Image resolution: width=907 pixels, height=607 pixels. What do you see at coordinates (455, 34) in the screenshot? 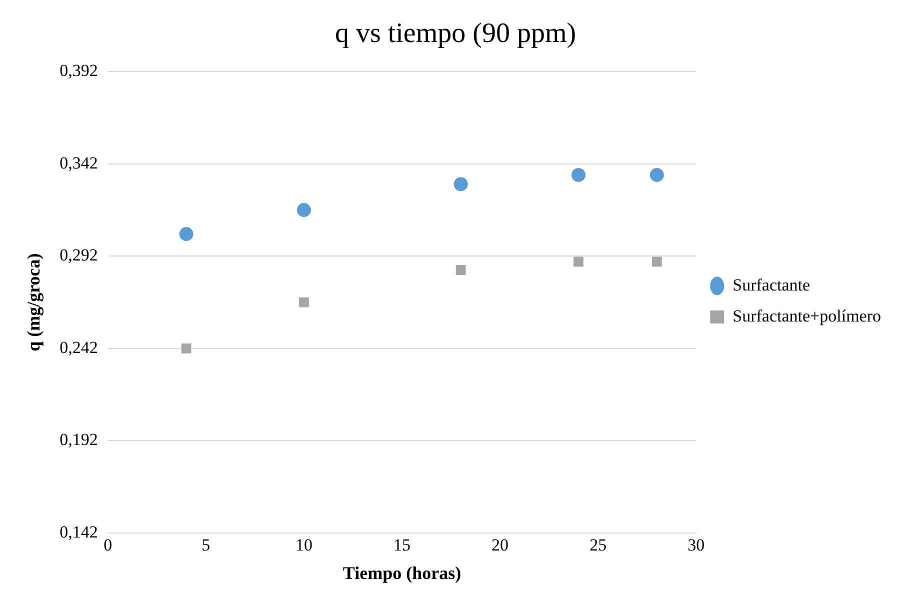
I see `chart-title: q vs tiempo (90 ppm)` at bounding box center [455, 34].